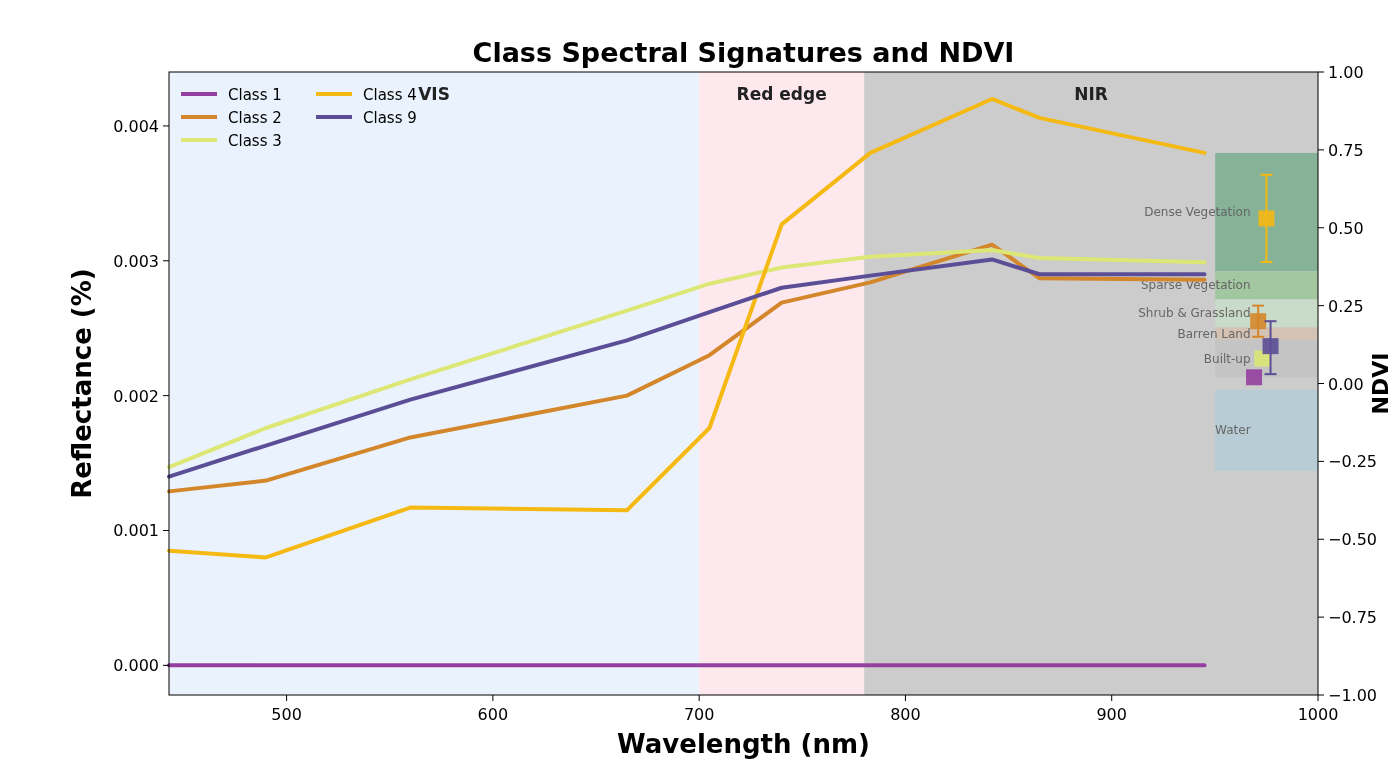  Describe the element at coordinates (1346, 306) in the screenshot. I see `y2-tick-label: 0.25` at that location.